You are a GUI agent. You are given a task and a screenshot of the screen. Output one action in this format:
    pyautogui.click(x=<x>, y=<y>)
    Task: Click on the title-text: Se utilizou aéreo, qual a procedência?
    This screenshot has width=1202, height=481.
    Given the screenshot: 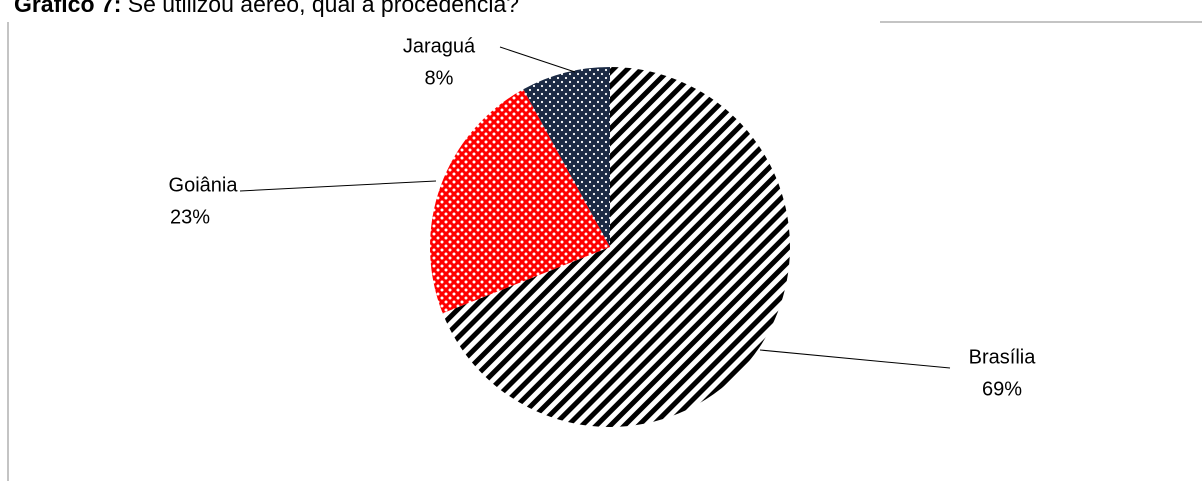 What is the action you would take?
    pyautogui.click(x=323, y=8)
    